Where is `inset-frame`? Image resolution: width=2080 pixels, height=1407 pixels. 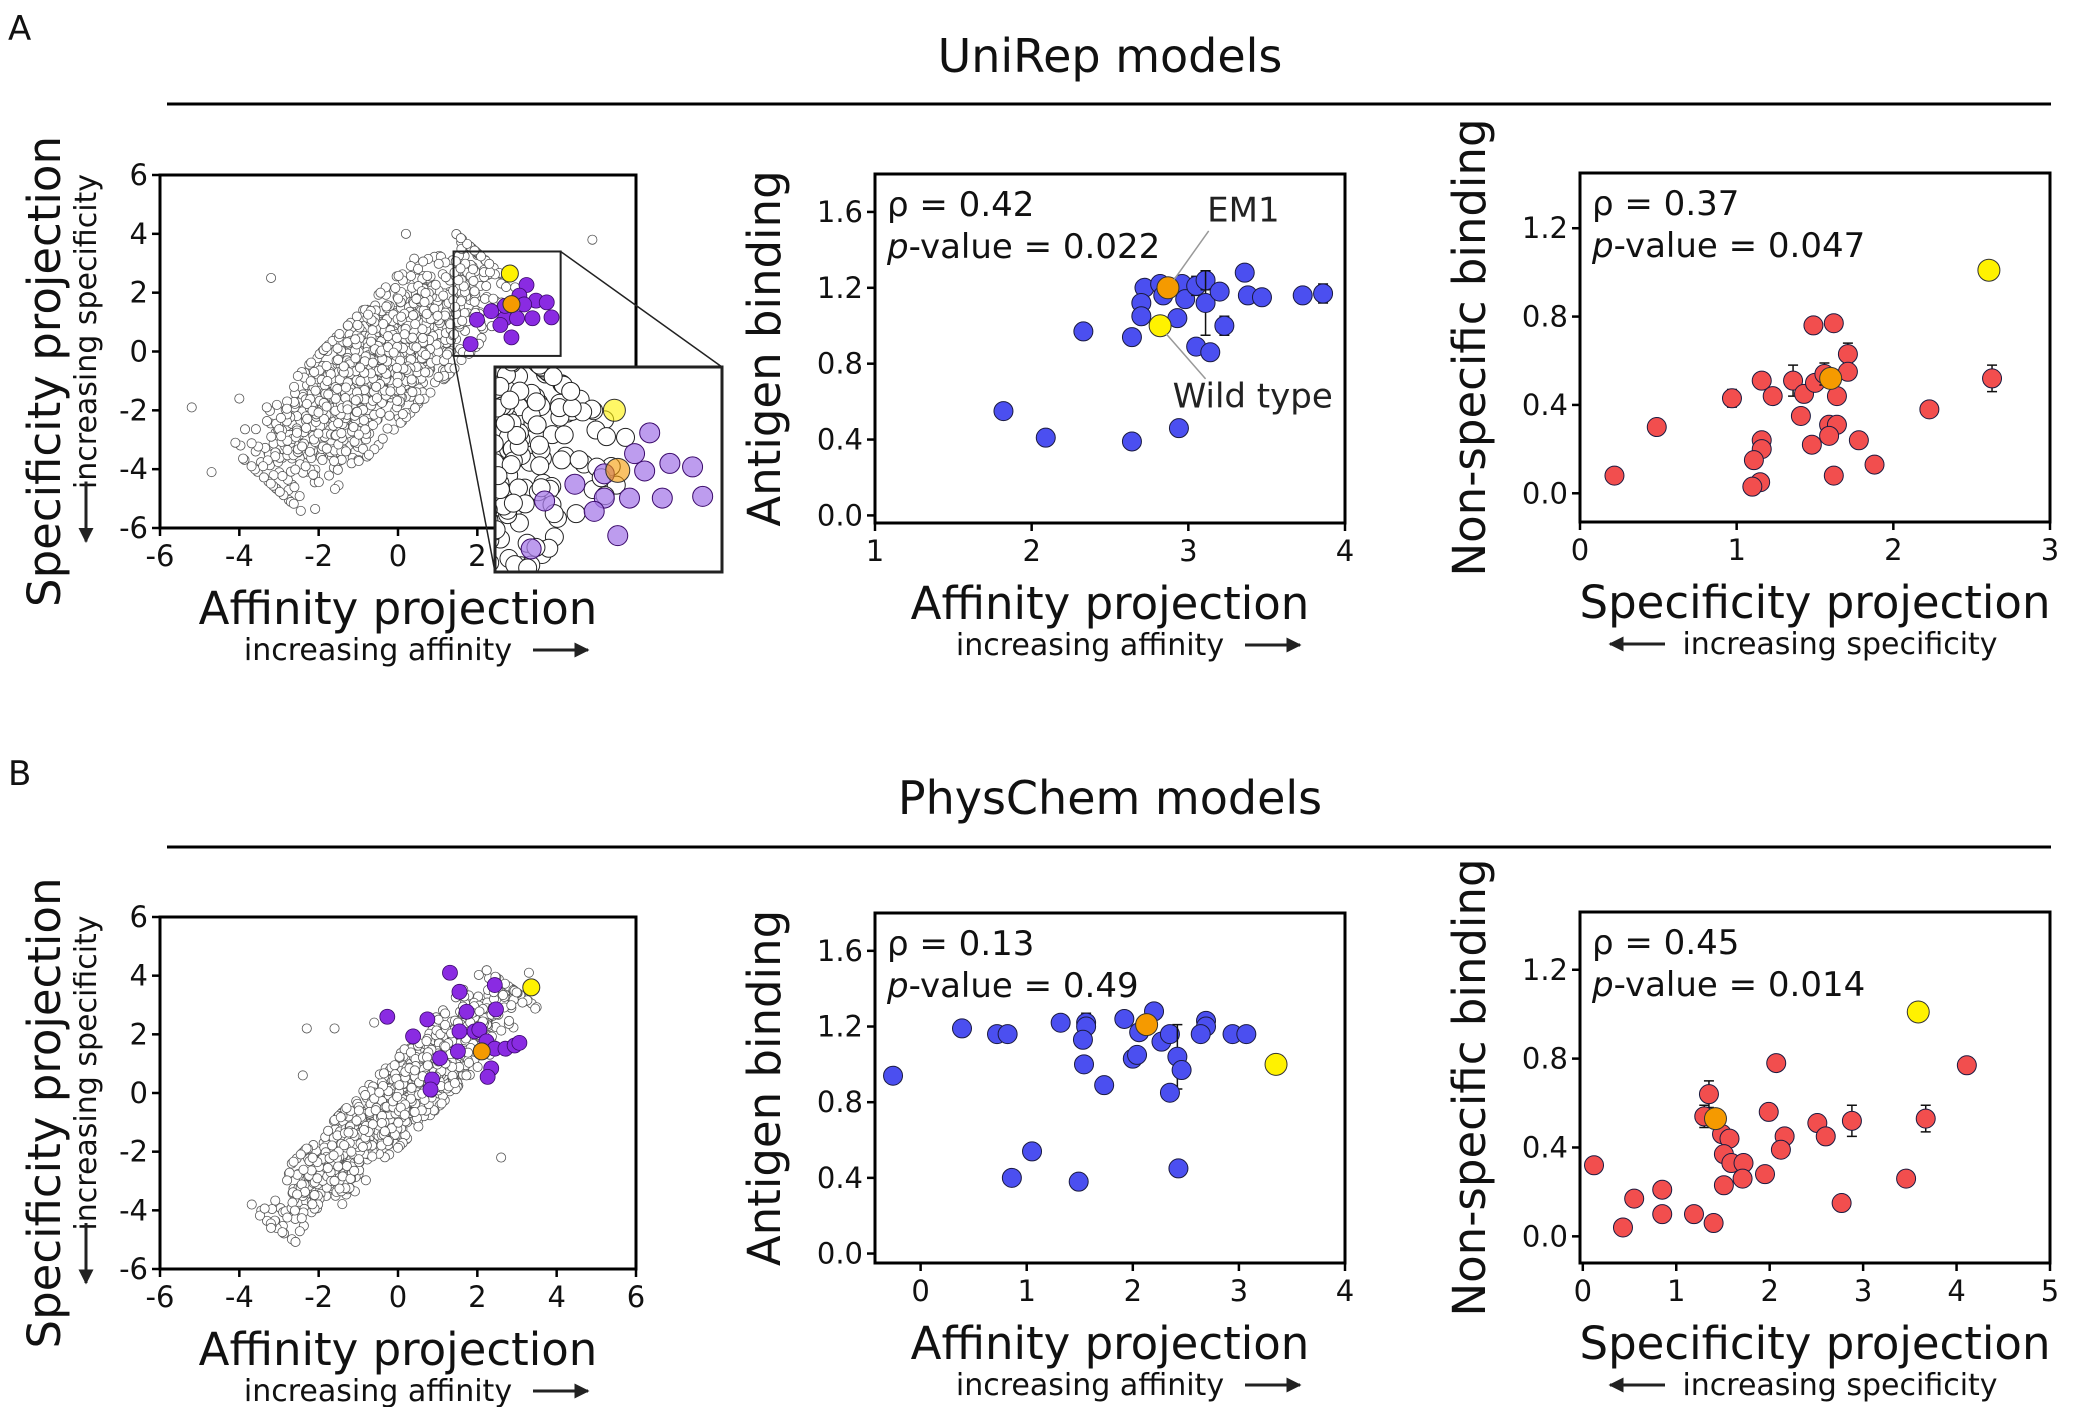 inset-frame is located at coordinates (608, 469).